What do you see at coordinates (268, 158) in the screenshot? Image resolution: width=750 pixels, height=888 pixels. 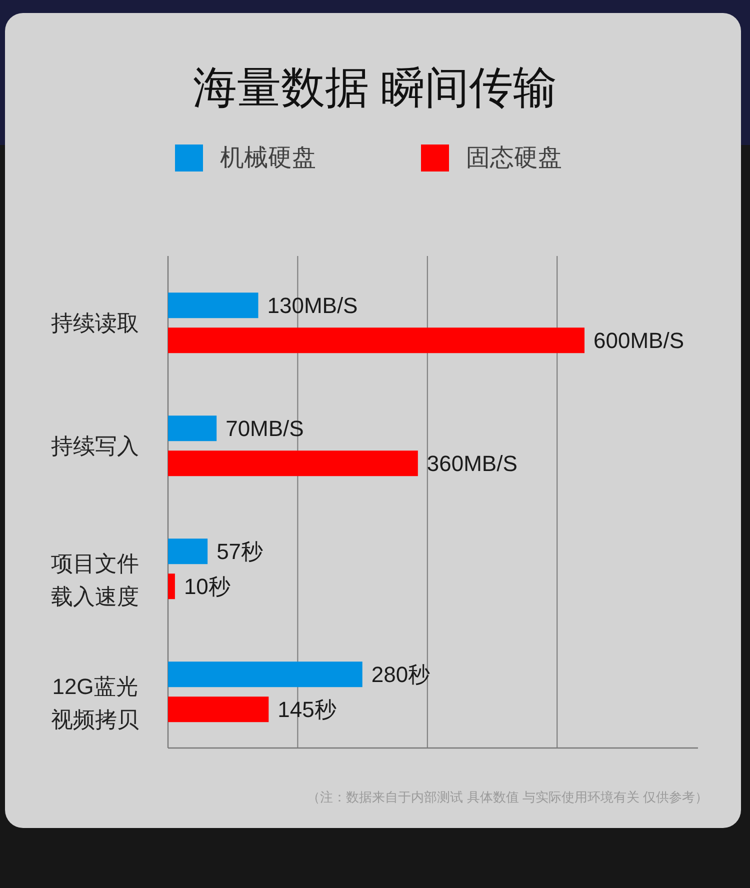 I see `legend-label: 机械硬盘` at bounding box center [268, 158].